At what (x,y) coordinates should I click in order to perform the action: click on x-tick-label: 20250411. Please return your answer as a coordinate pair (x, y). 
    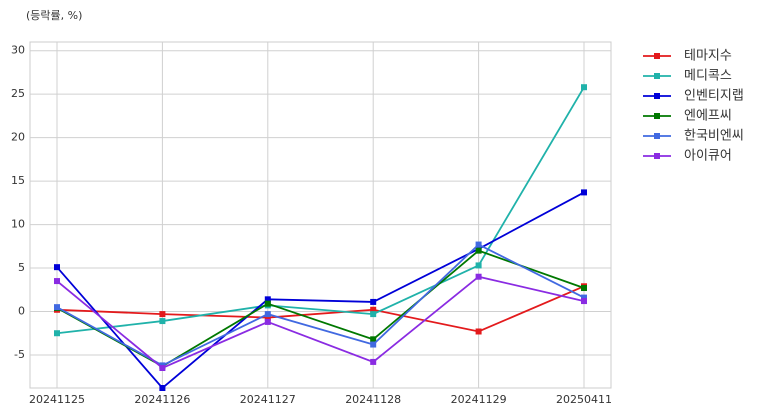
    Looking at the image, I should click on (584, 399).